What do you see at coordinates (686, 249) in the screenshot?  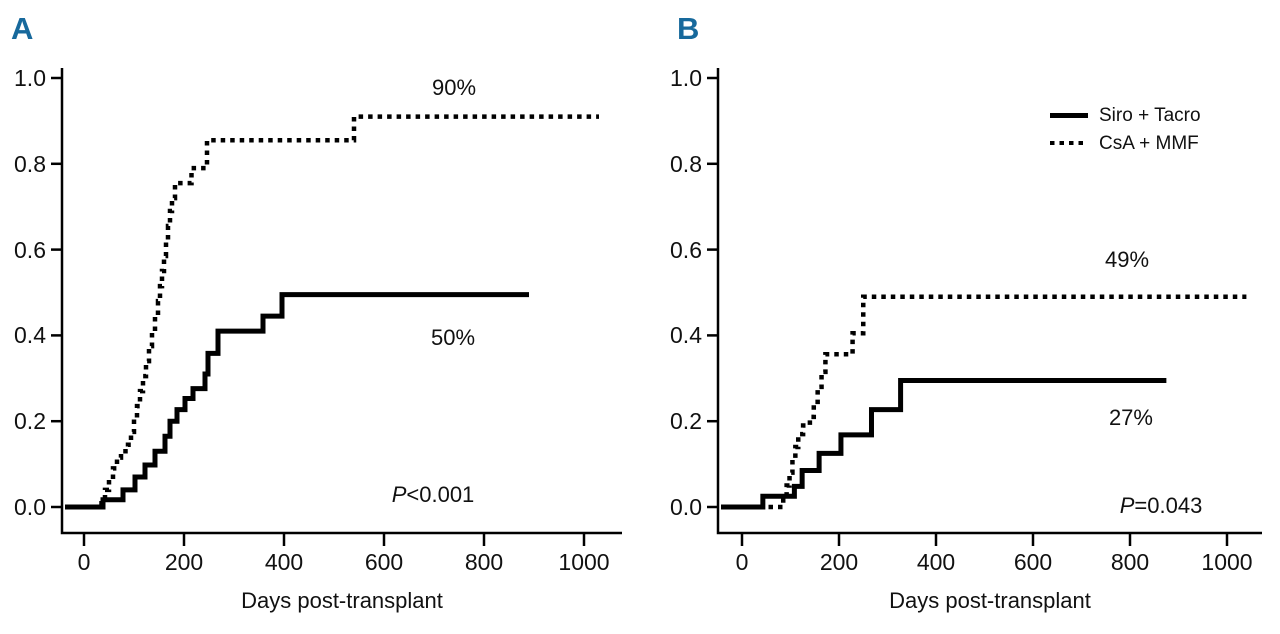 I see `panel-b-y-tick-label: 0.6` at bounding box center [686, 249].